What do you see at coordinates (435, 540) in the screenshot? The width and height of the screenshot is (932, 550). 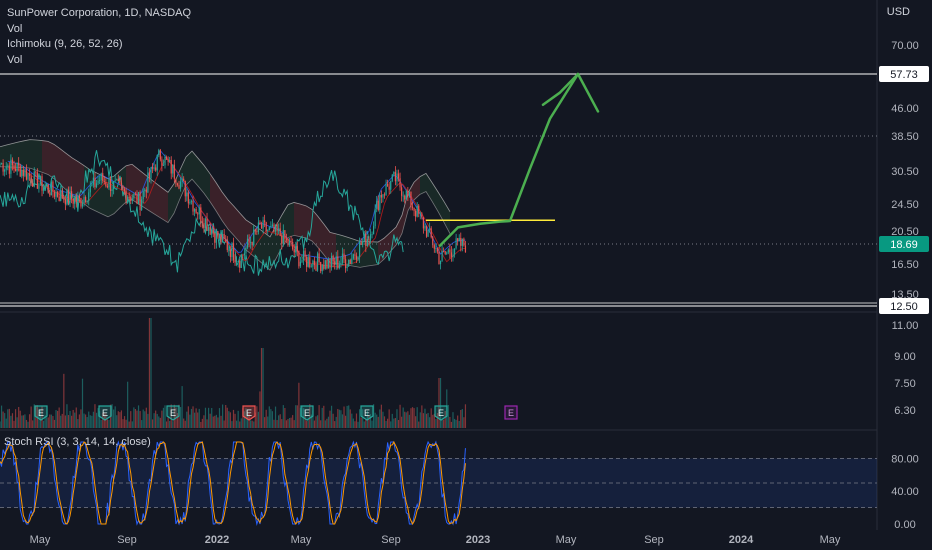 I see `time-axis: May Sep 2022 May Sep 2023 May Sep 2024 May` at bounding box center [435, 540].